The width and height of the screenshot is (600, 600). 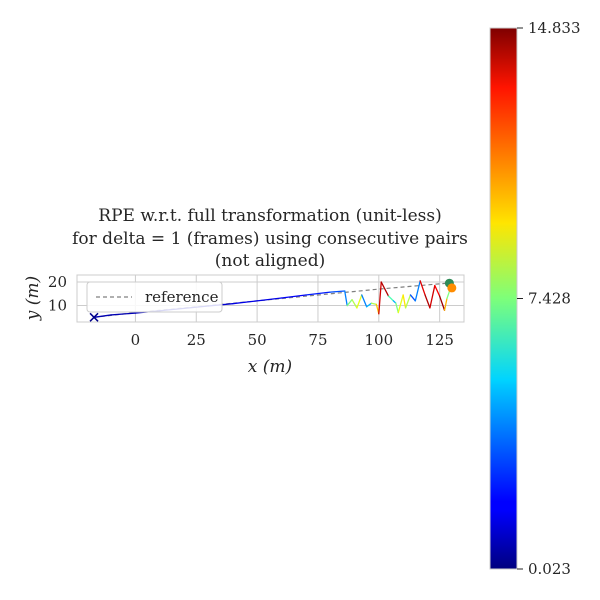 What do you see at coordinates (452, 288) in the screenshot?
I see `end-marker` at bounding box center [452, 288].